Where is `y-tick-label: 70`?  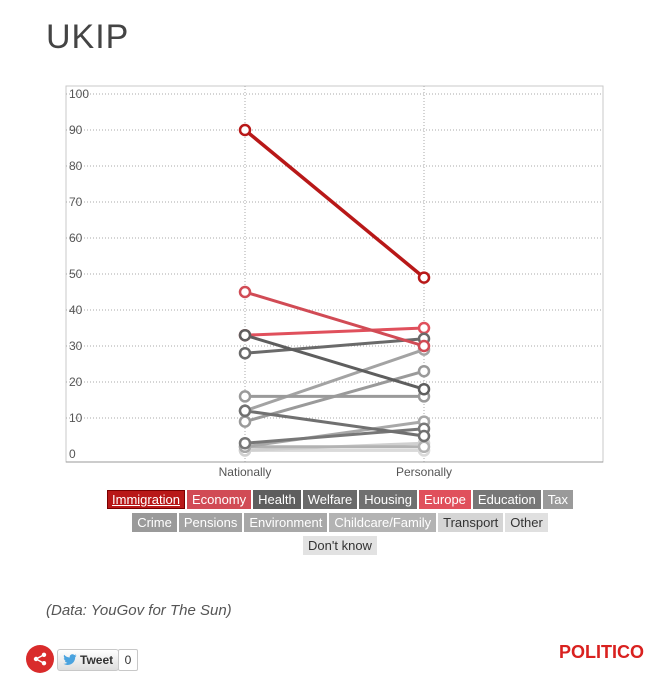 y-tick-label: 70 is located at coordinates (76, 202).